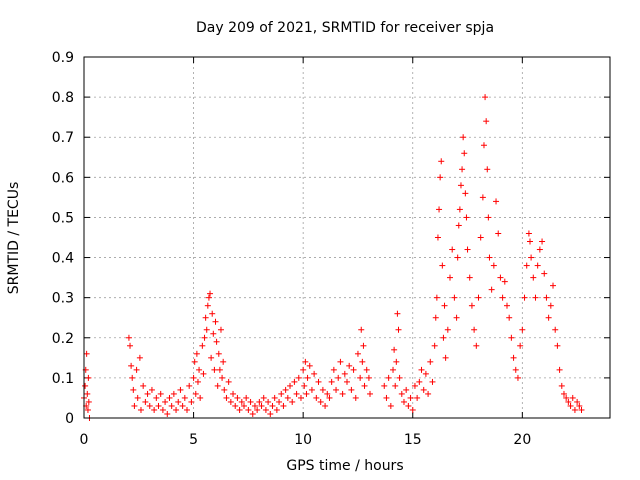 The width and height of the screenshot is (640, 480). Describe the element at coordinates (84, 440) in the screenshot. I see `x-tick-label: 0` at that location.